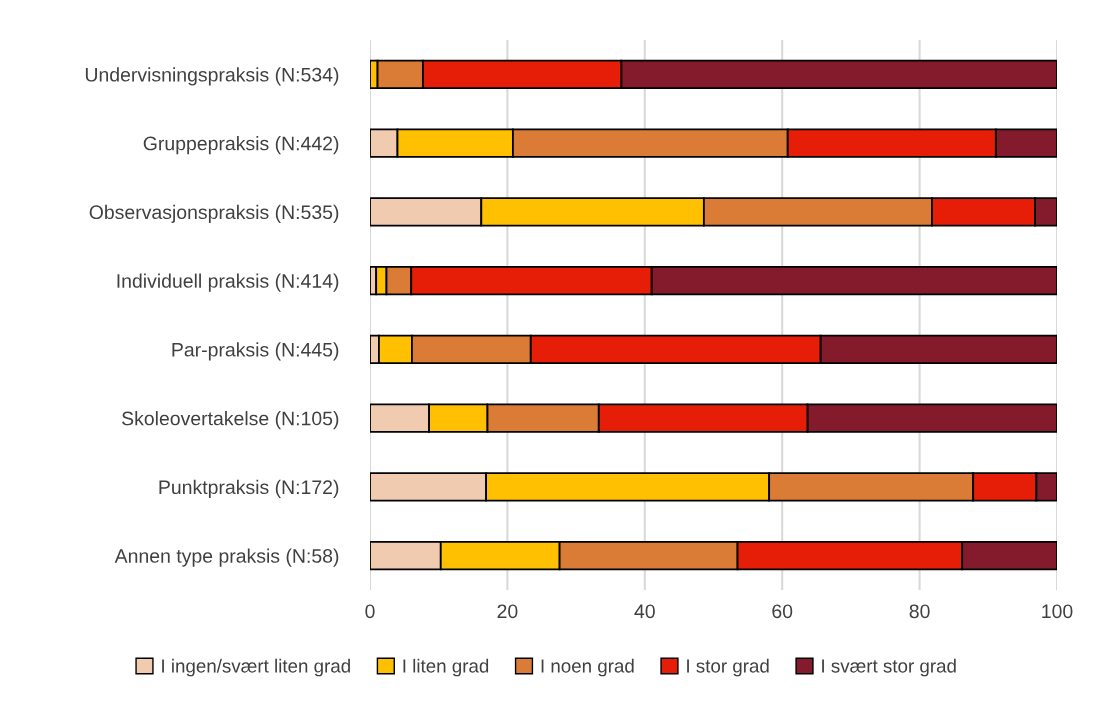 This screenshot has width=1093, height=711. I want to click on x-tick-label: 20, so click(507, 611).